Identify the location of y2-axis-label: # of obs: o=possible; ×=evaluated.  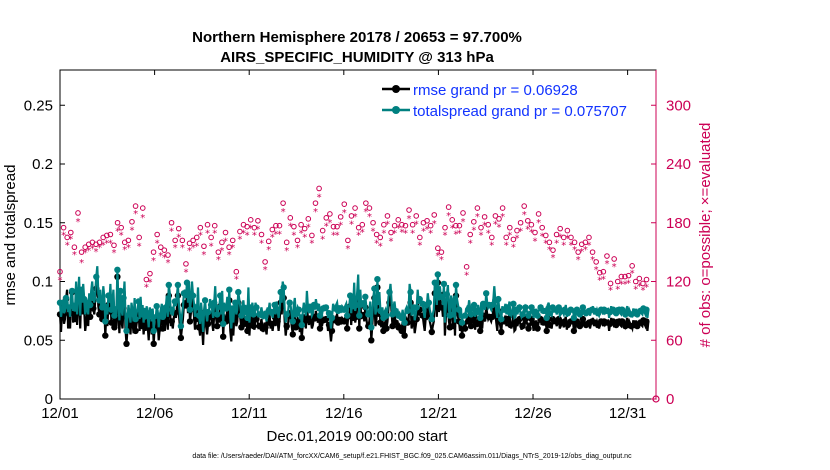
(705, 235).